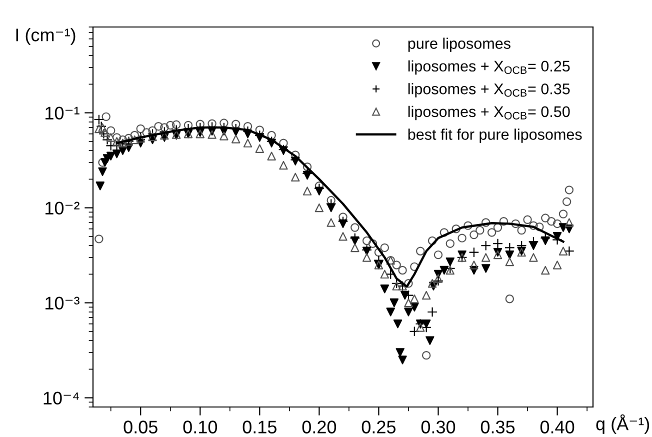 Image resolution: width=652 pixels, height=437 pixels. I want to click on x-tick-label: 0.20, so click(319, 427).